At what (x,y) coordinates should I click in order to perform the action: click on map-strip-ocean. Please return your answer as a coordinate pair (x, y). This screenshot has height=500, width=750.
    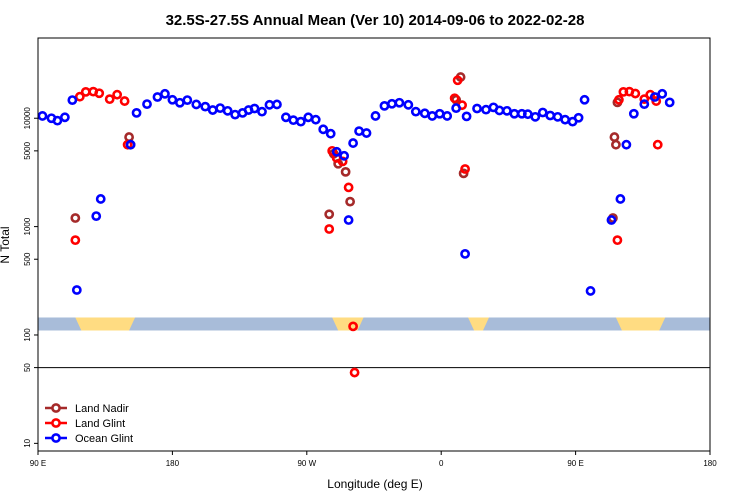
    Looking at the image, I should click on (374, 324).